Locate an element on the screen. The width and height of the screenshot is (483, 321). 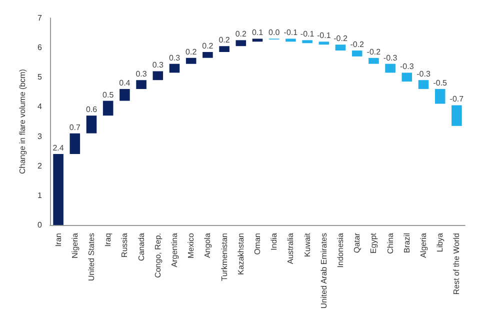
x-tick-label: Argentina is located at coordinates (174, 250).